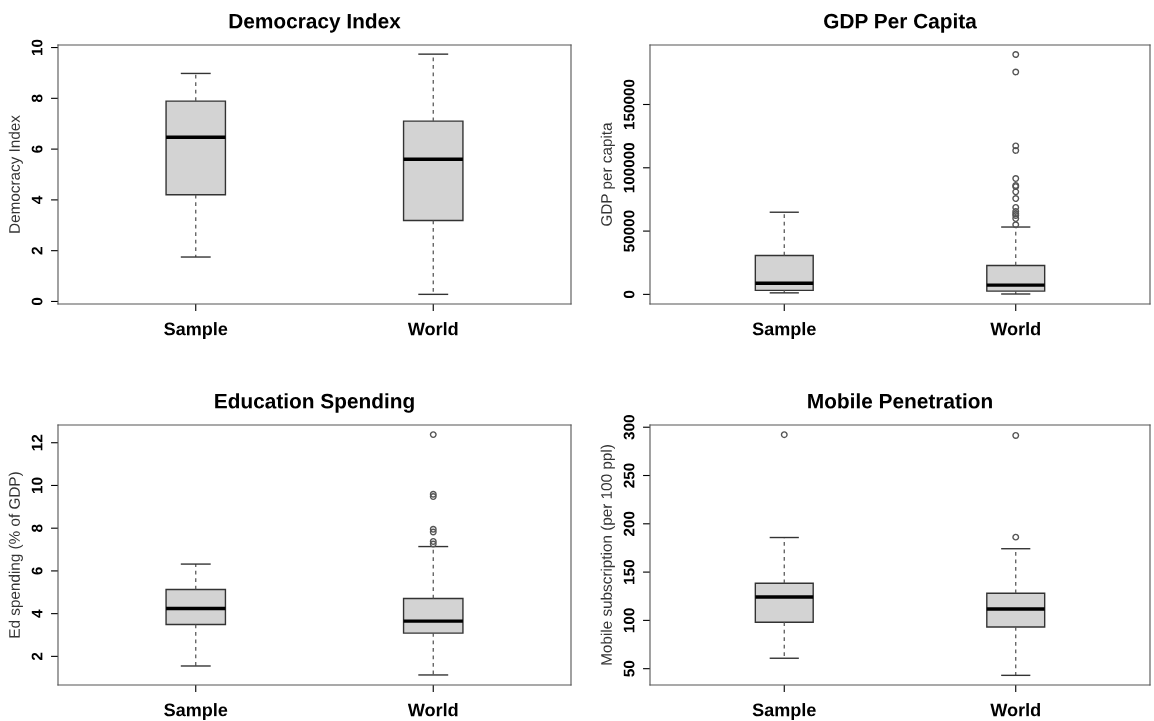 This screenshot has width=1154, height=721. Describe the element at coordinates (15, 174) in the screenshot. I see `y-axis-title: Democracy Index` at that location.